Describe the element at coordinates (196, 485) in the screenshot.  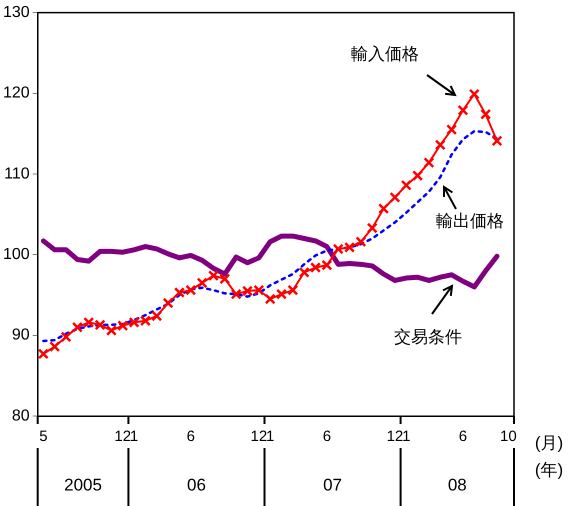
I see `text: 06` at that location.